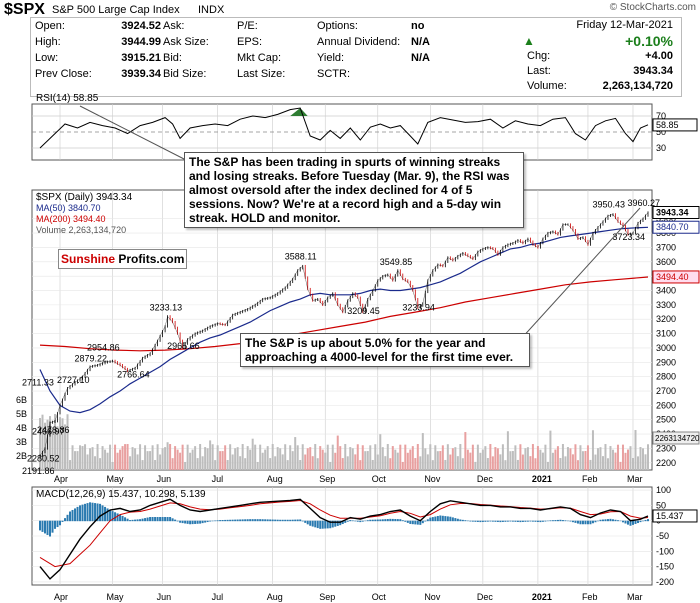  I want to click on rsi-callout-pointer, so click(133, 133).